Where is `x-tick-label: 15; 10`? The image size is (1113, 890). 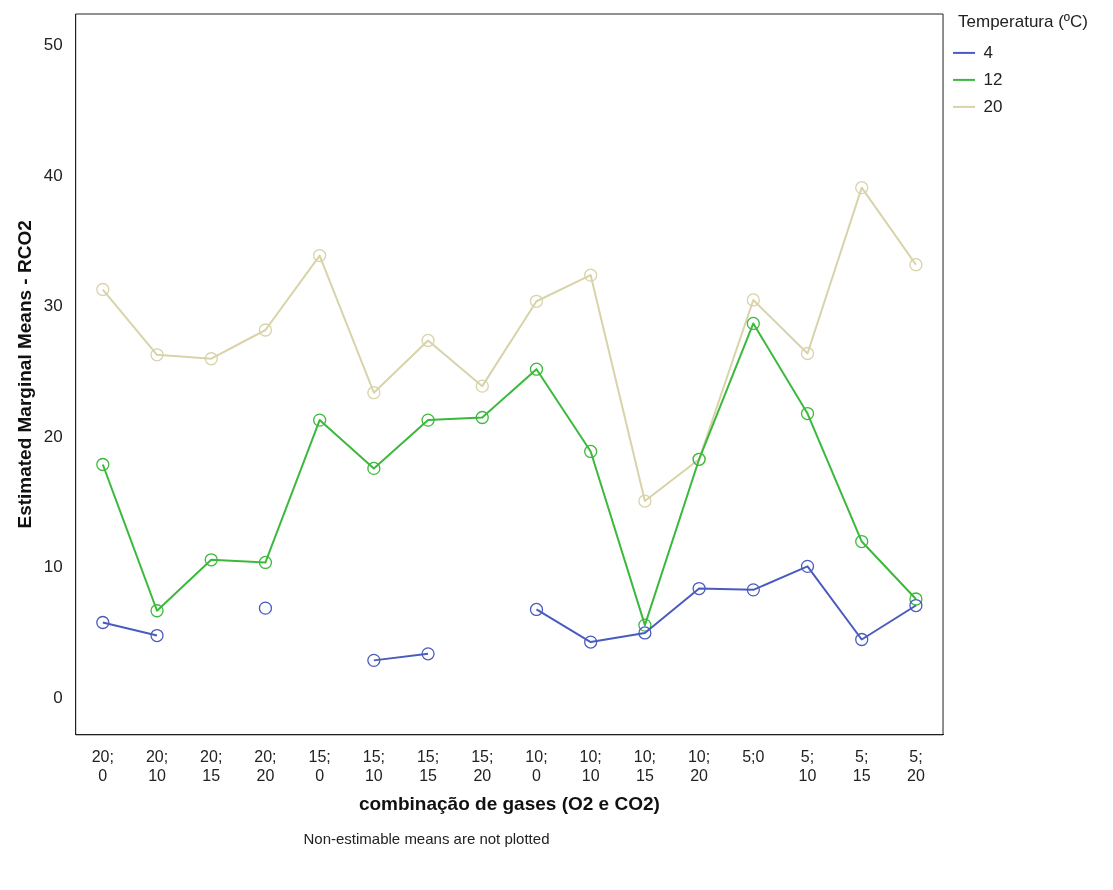
x-tick-label: 15; 10 is located at coordinates (373, 766).